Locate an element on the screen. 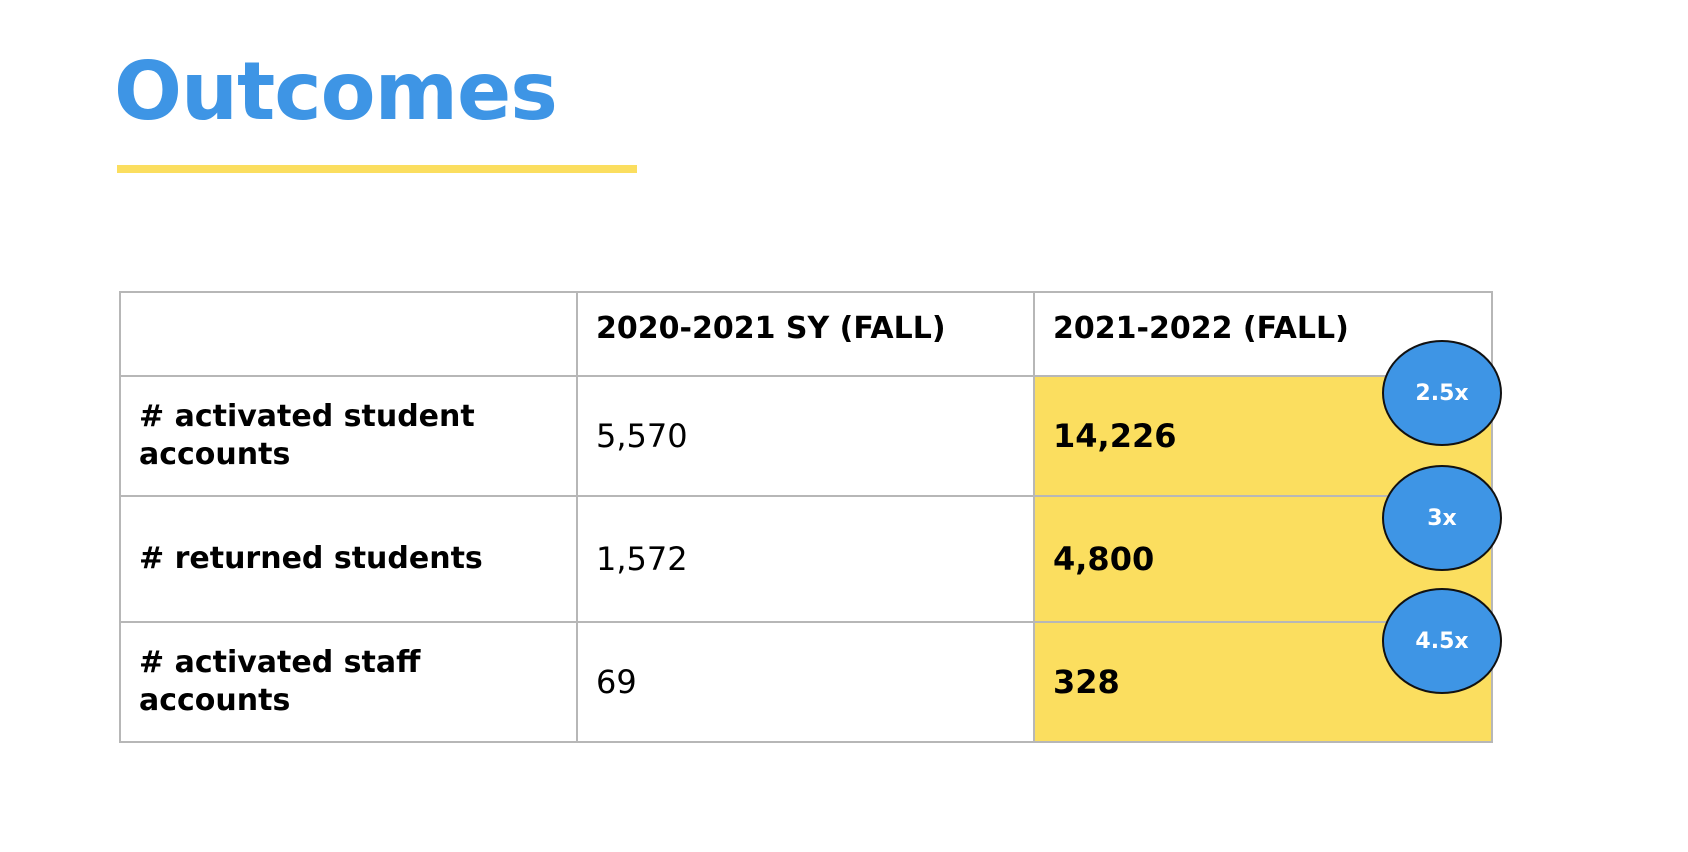  header-blank is located at coordinates (348, 334).